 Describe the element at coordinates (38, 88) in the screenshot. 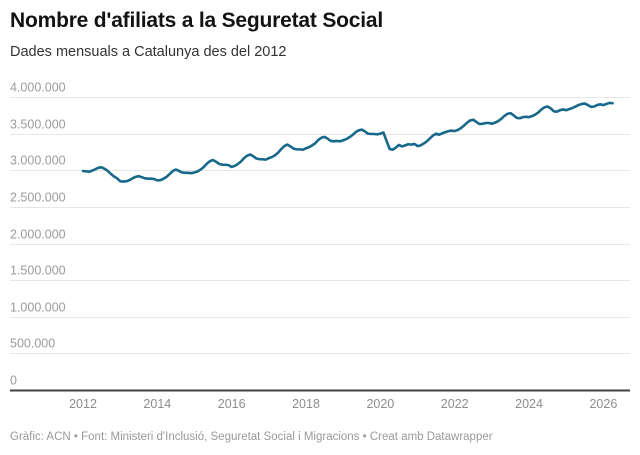

I see `y-tick-label: 4.000.000` at that location.